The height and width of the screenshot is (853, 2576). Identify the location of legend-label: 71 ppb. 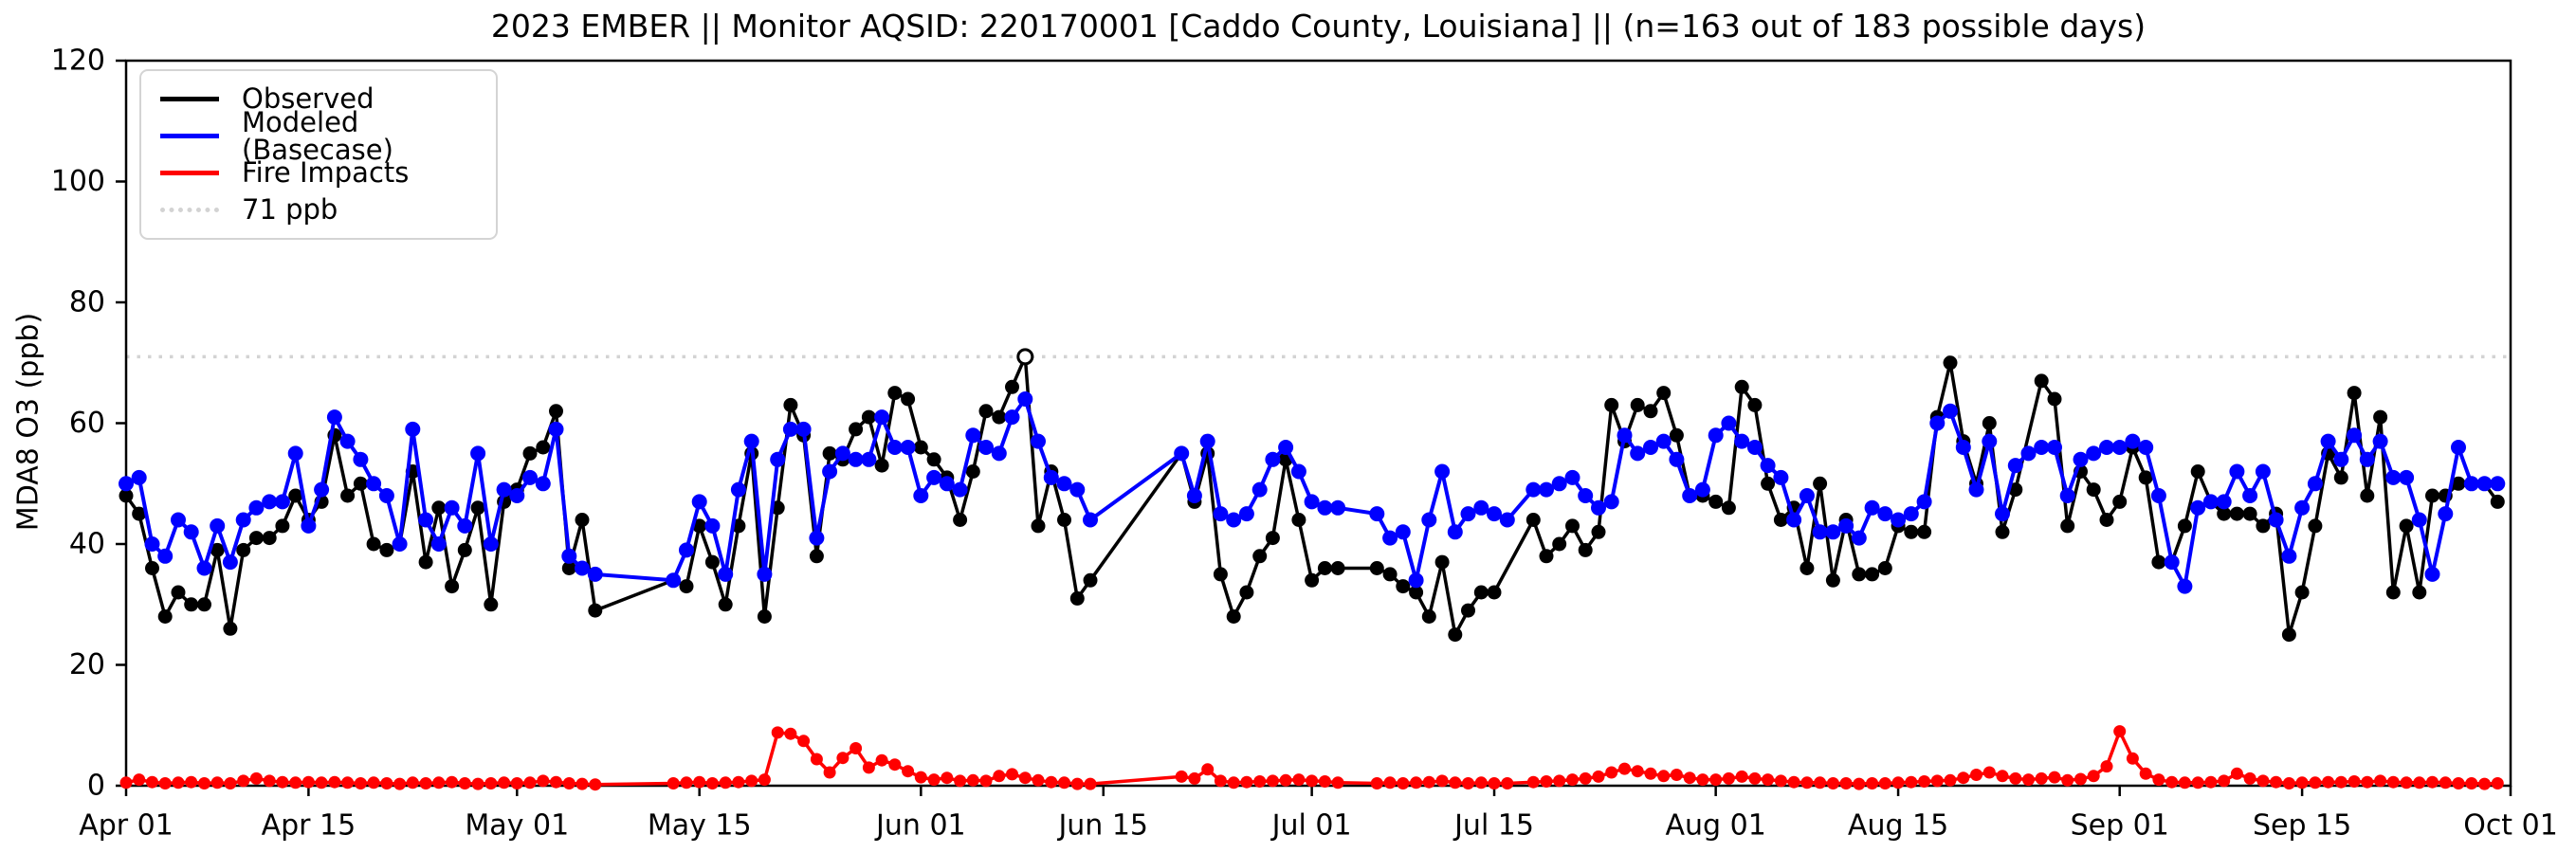
(290, 209).